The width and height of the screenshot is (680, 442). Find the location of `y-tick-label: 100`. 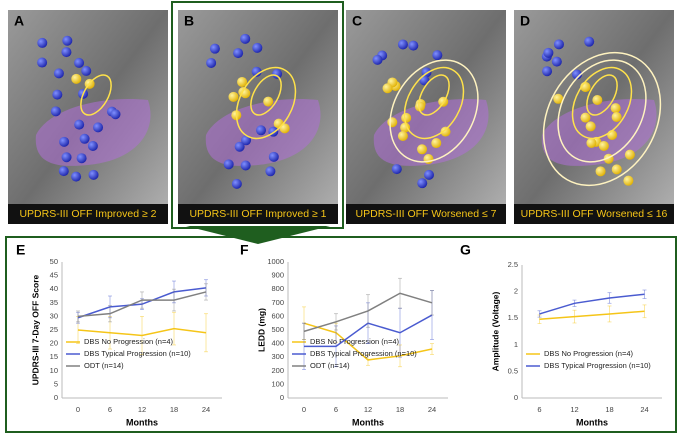

y-tick-label: 100 is located at coordinates (277, 383).